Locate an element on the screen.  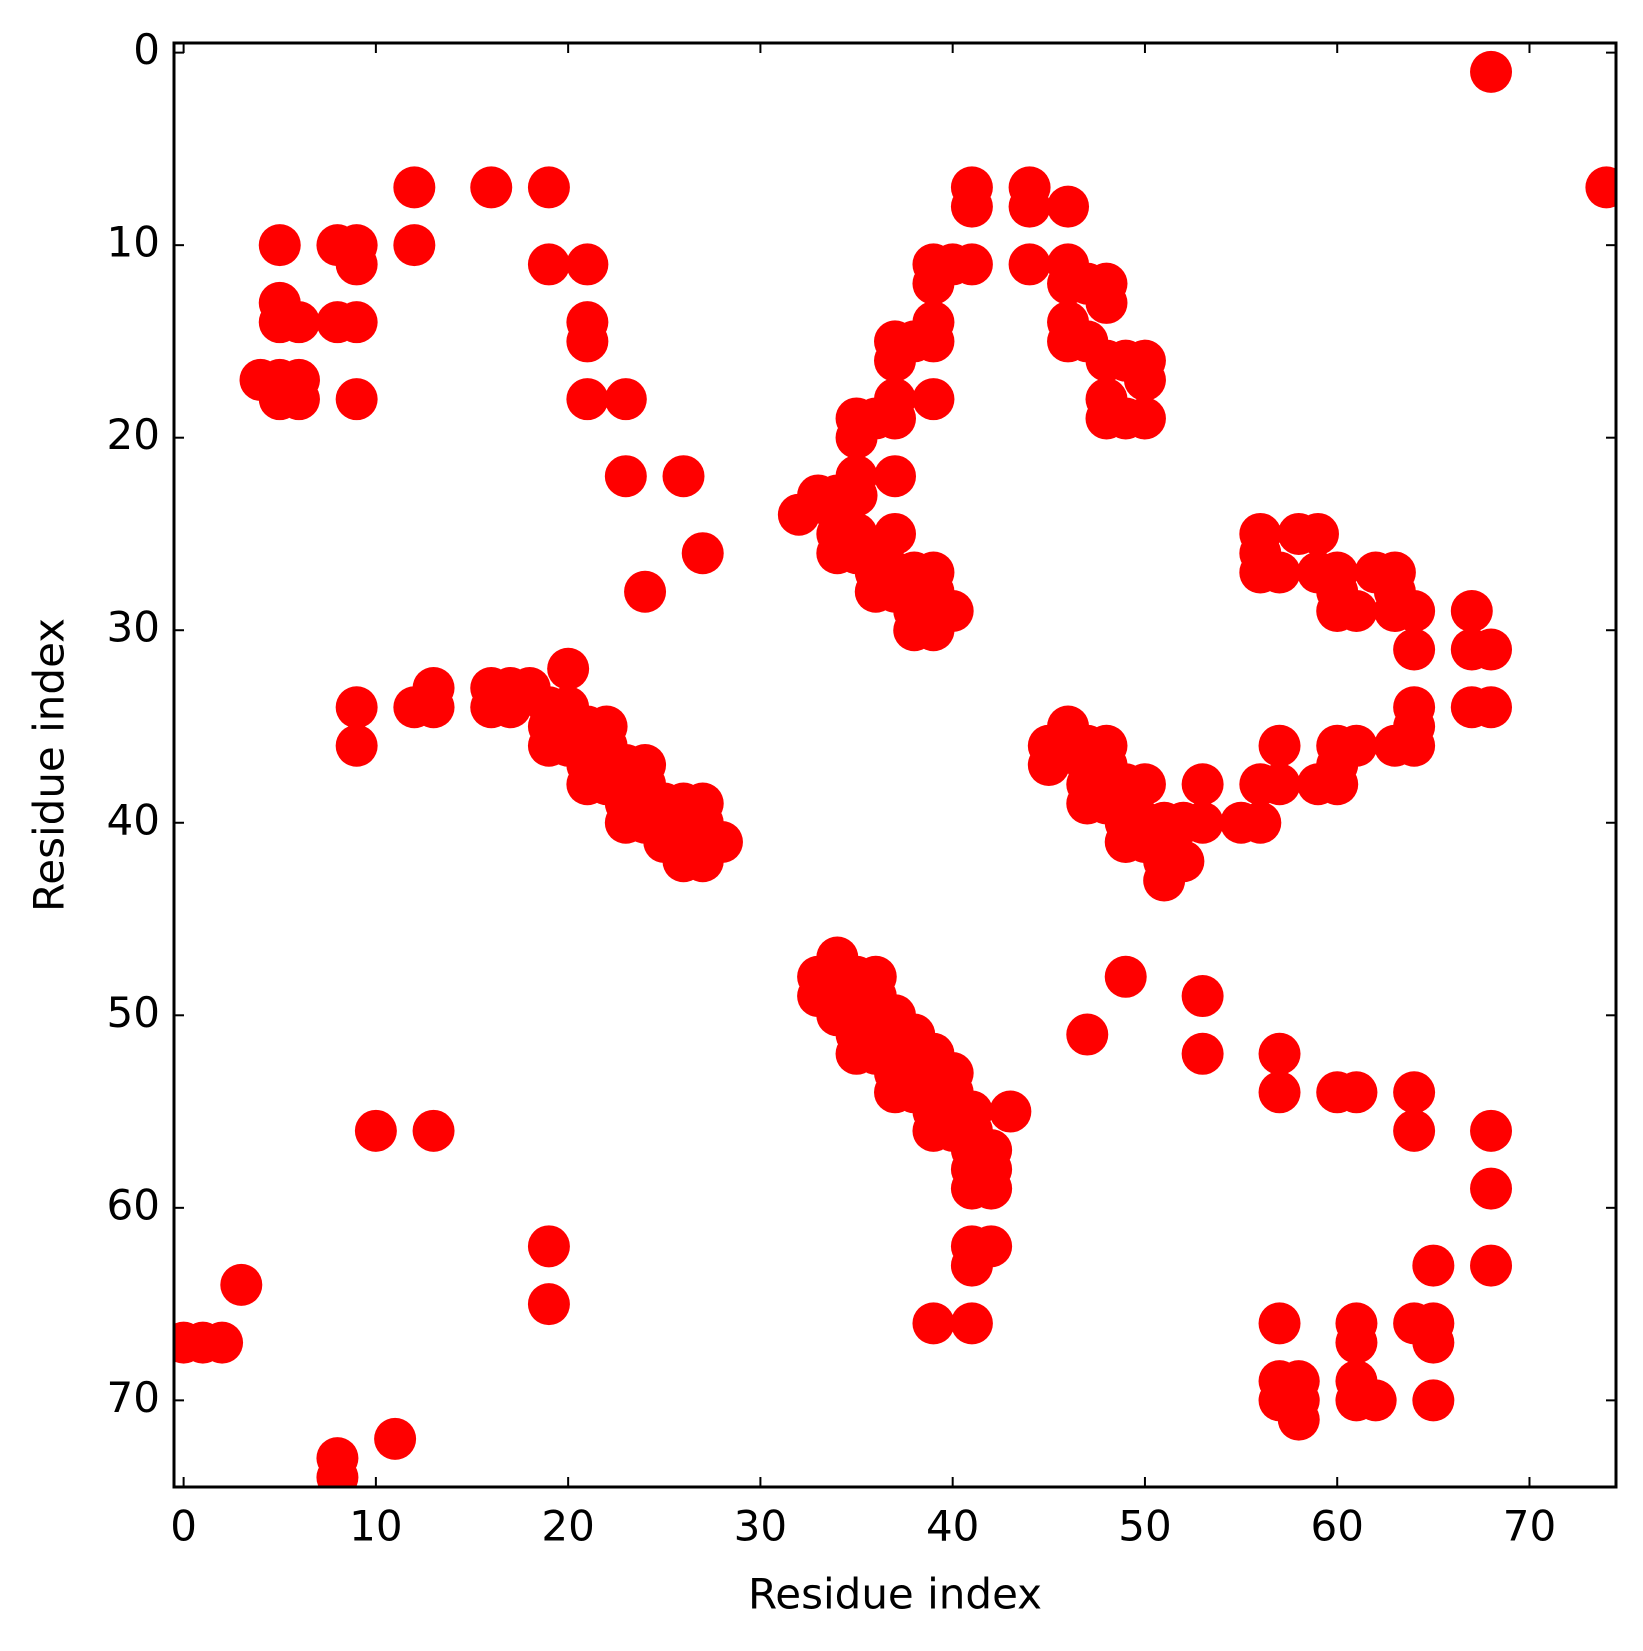
y-tick-label: 60 is located at coordinates (133, 1204).